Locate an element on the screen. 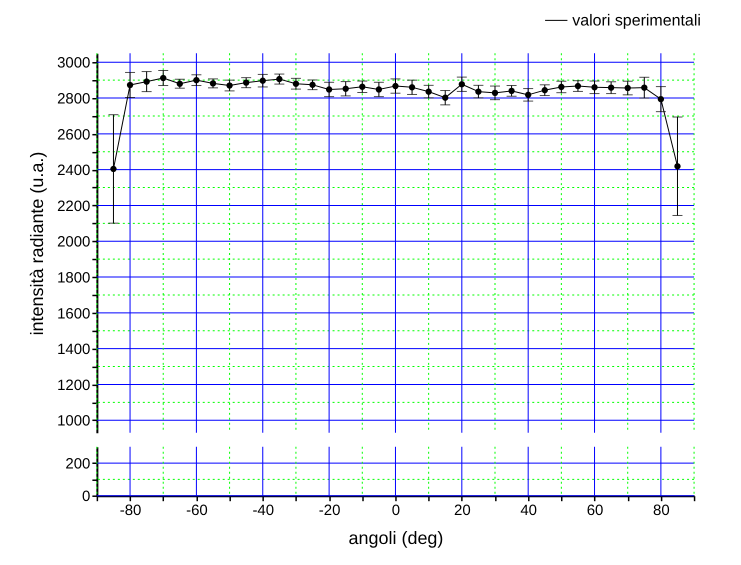  x-tick-label: 20 is located at coordinates (462, 511).